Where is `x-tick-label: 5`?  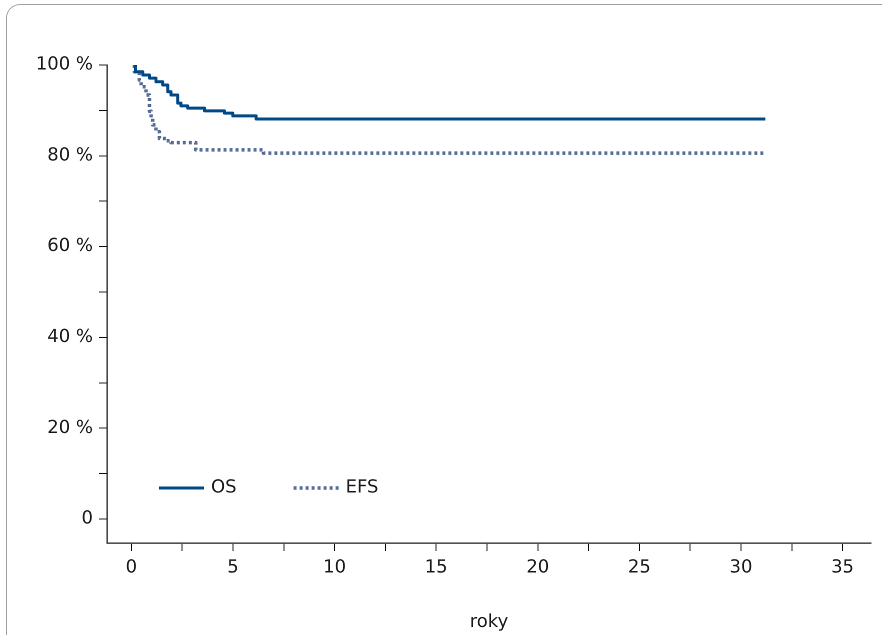 x-tick-label: 5 is located at coordinates (233, 567).